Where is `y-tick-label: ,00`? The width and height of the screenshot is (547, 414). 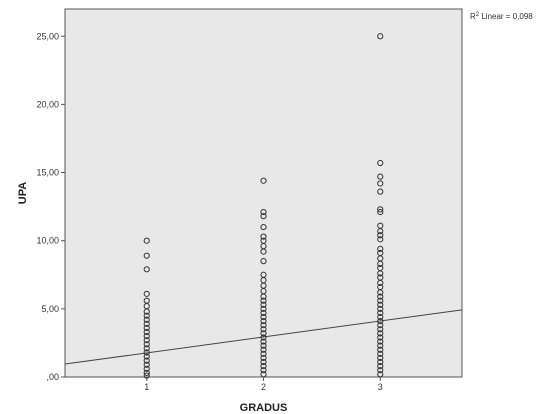 y-tick-label: ,00 is located at coordinates (52, 377).